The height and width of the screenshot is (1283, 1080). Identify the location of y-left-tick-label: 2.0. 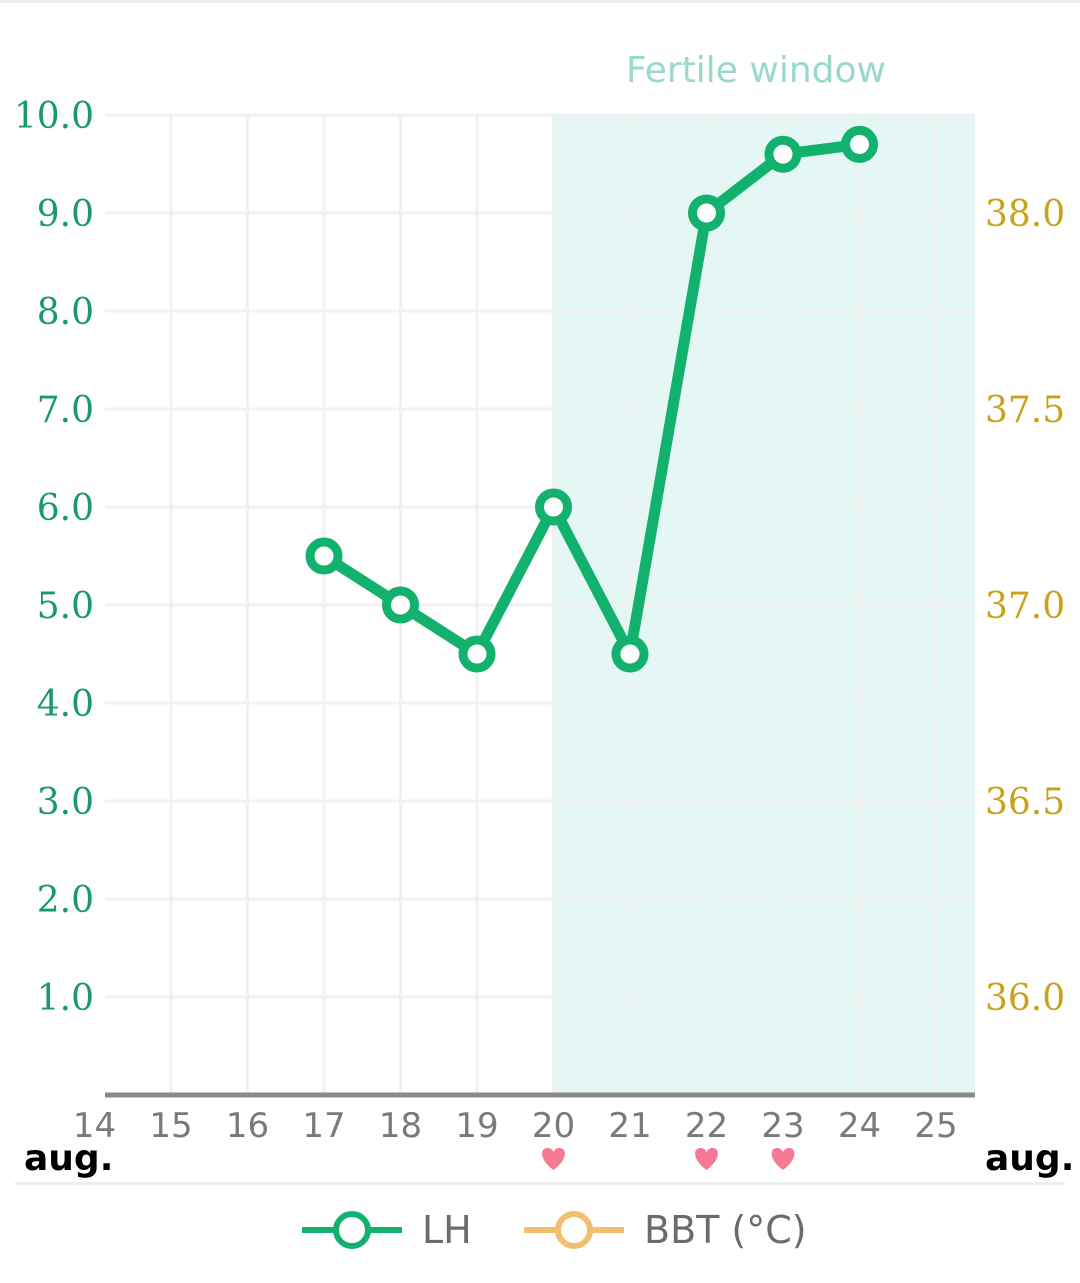
(65, 900).